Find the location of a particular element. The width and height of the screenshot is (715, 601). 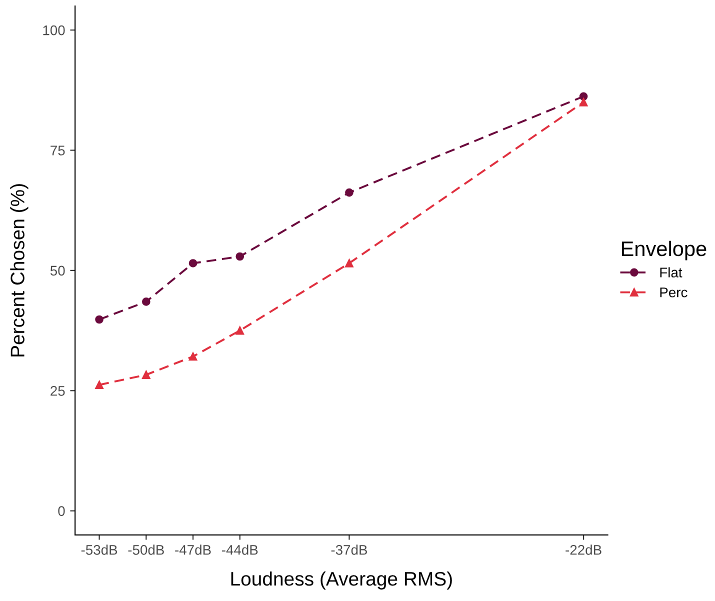

y-tick-label: 25 is located at coordinates (57, 391).